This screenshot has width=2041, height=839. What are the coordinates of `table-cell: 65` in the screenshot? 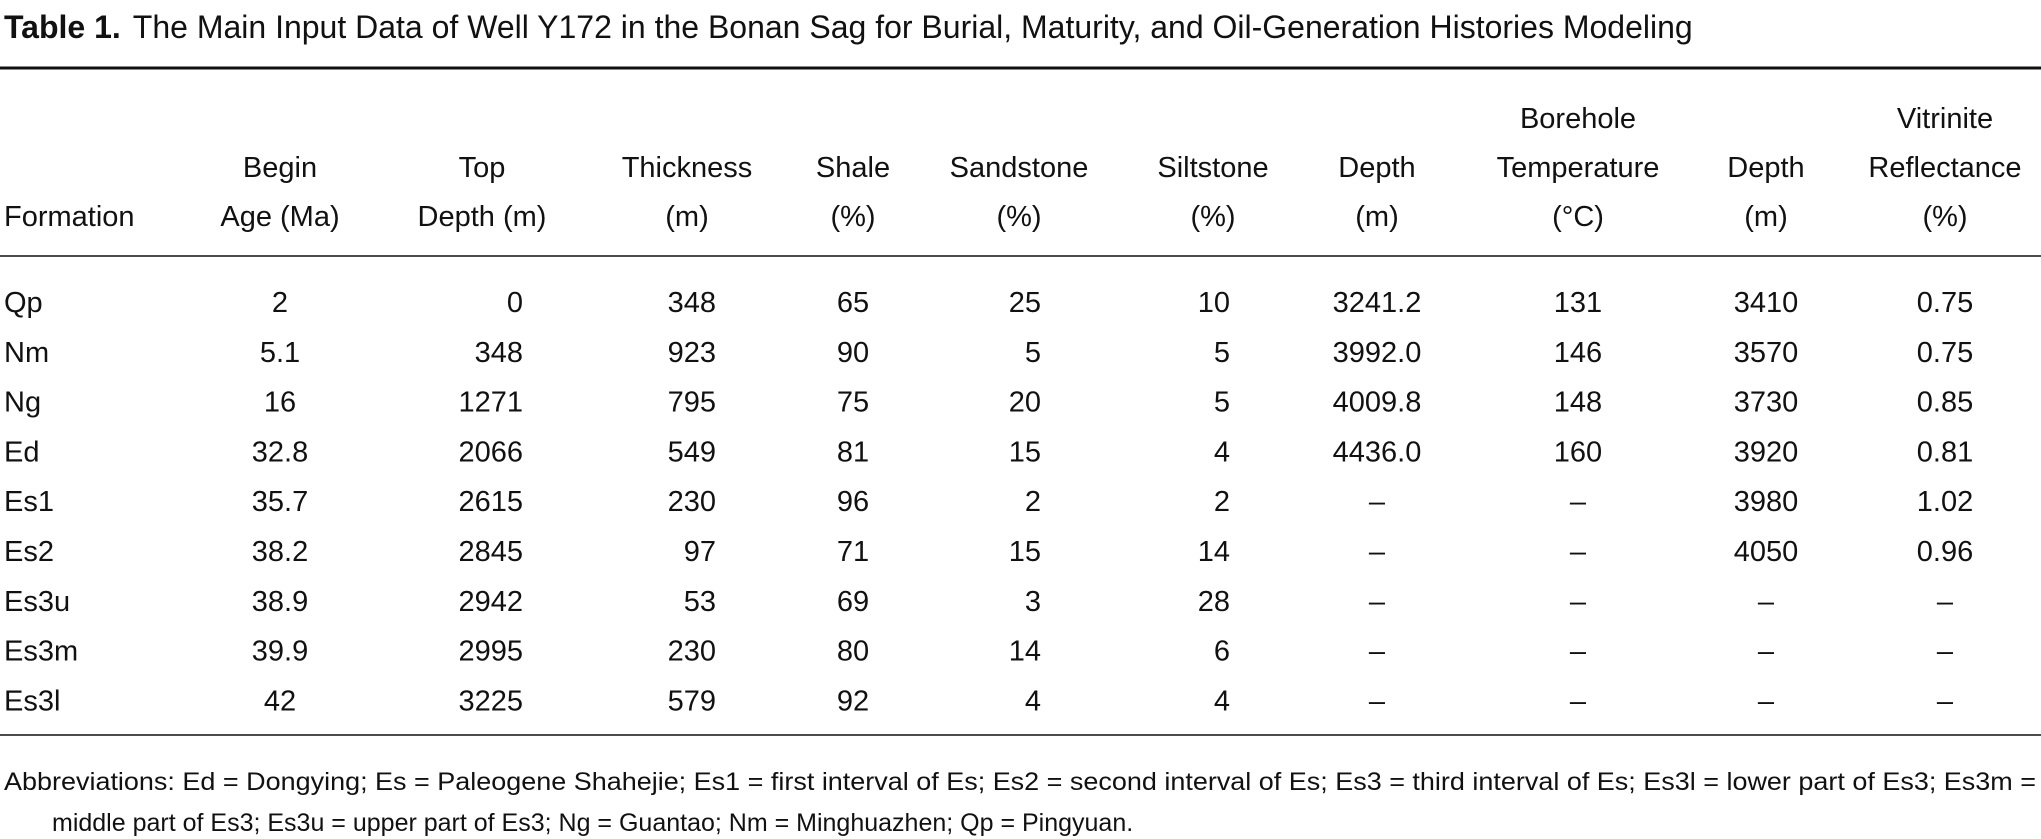 It's located at (853, 303).